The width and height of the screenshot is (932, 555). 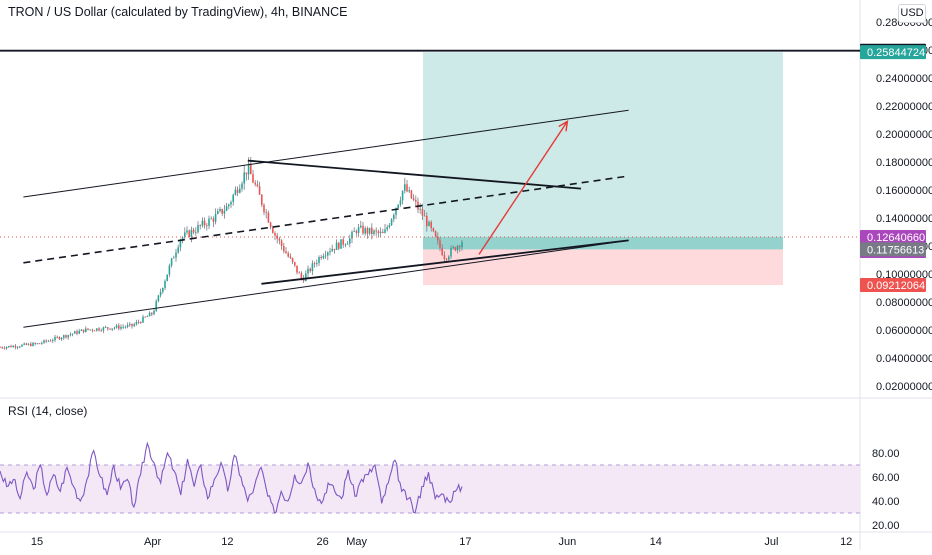 What do you see at coordinates (326, 219) in the screenshot?
I see `mid-channel-line` at bounding box center [326, 219].